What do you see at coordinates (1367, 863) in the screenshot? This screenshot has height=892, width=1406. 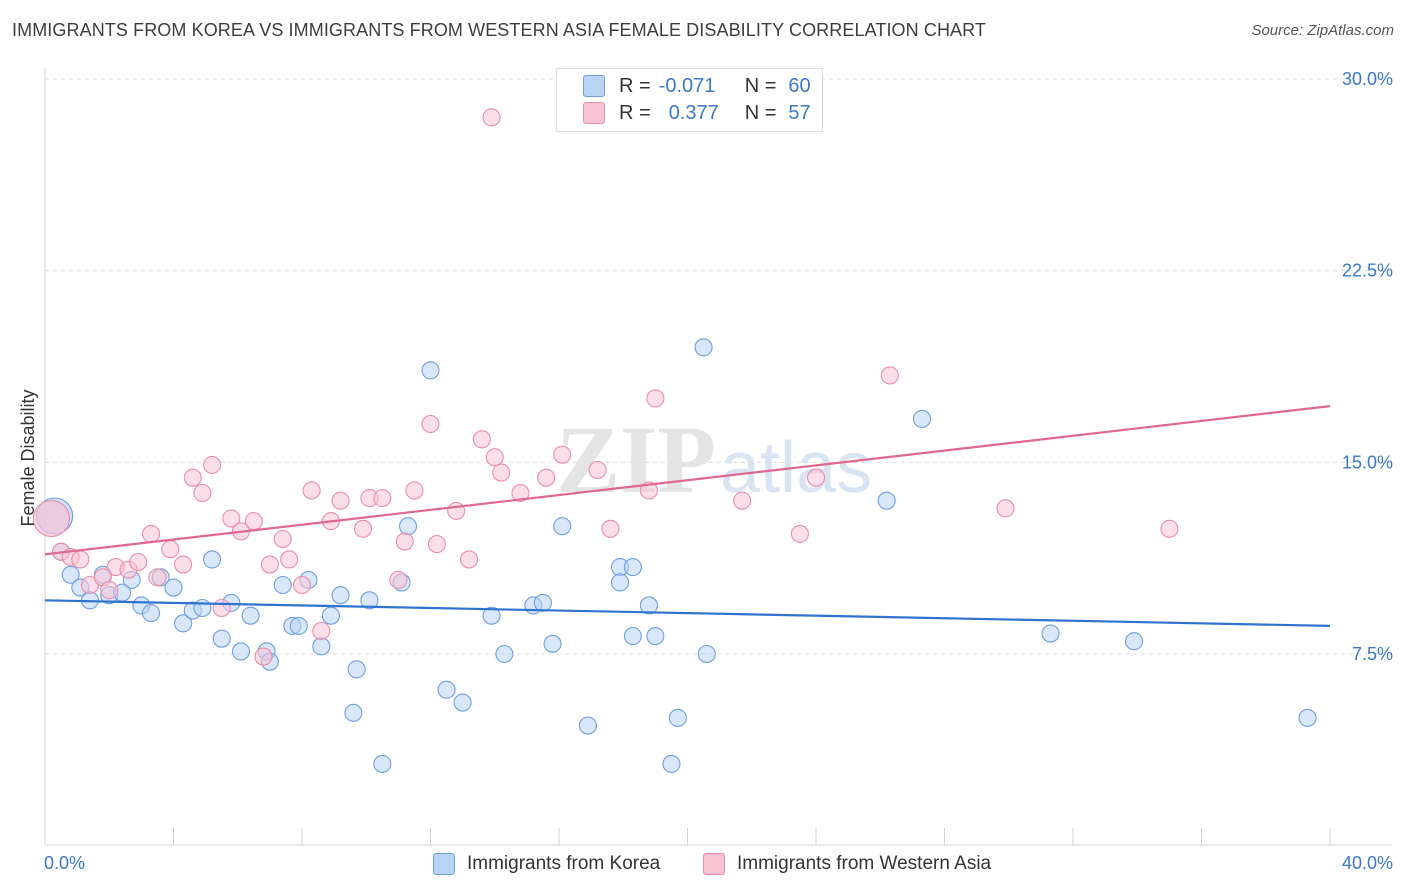 I see `x-tick-label: 40.0%` at bounding box center [1367, 863].